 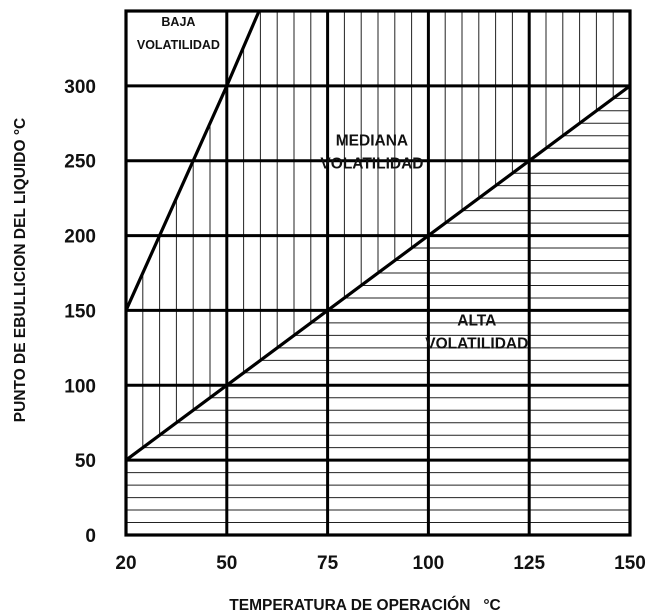 I want to click on y-axis-title: PUNTO DE EBULLICION DEL LIQUIDO °C, so click(x=20, y=270).